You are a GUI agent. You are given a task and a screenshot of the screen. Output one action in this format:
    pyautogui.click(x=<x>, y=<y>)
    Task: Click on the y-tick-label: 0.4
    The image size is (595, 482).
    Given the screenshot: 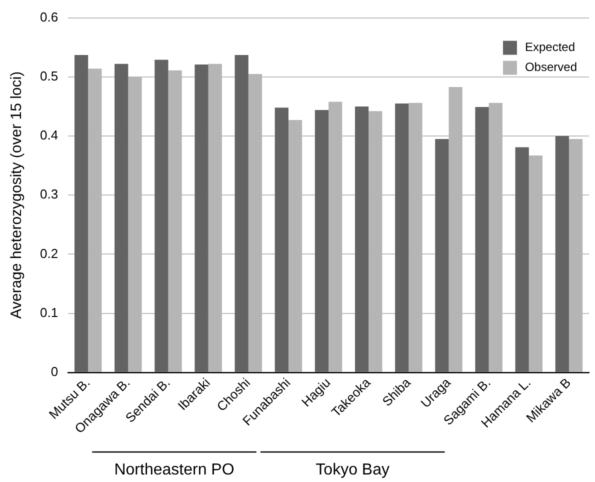 What is the action you would take?
    pyautogui.click(x=49, y=135)
    